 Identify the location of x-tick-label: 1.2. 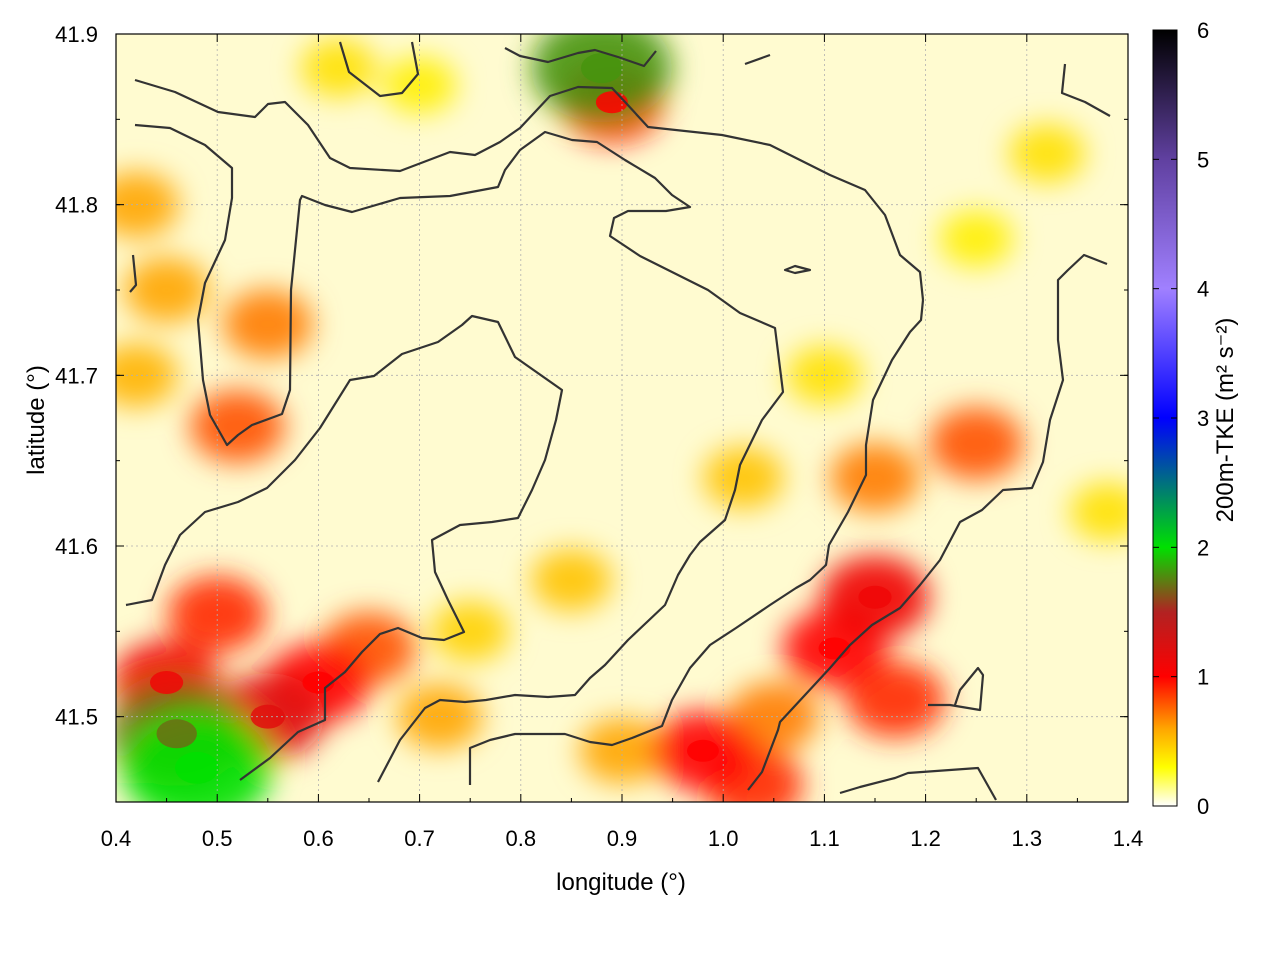
(925, 838).